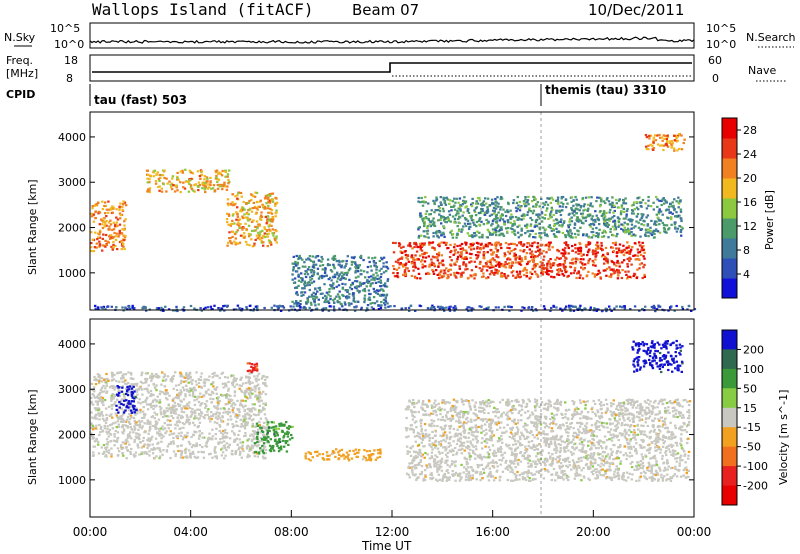 This screenshot has height=554, width=800. I want to click on colorbar-tick-label: 12, so click(750, 226).